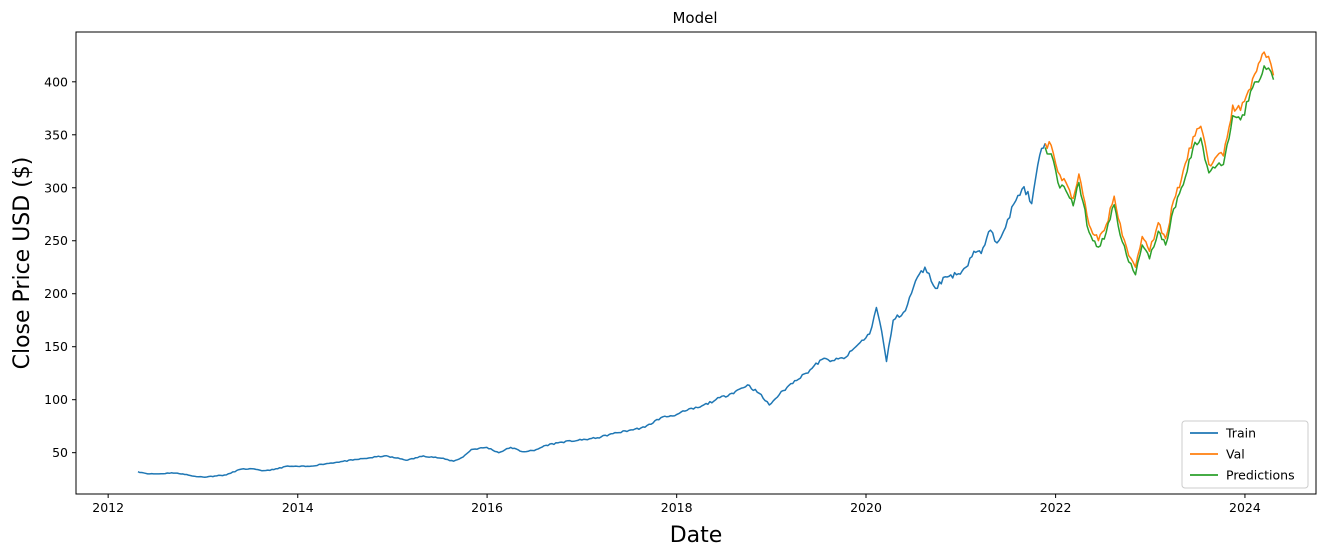 This screenshot has height=557, width=1325. I want to click on series-line-val, so click(1159, 159).